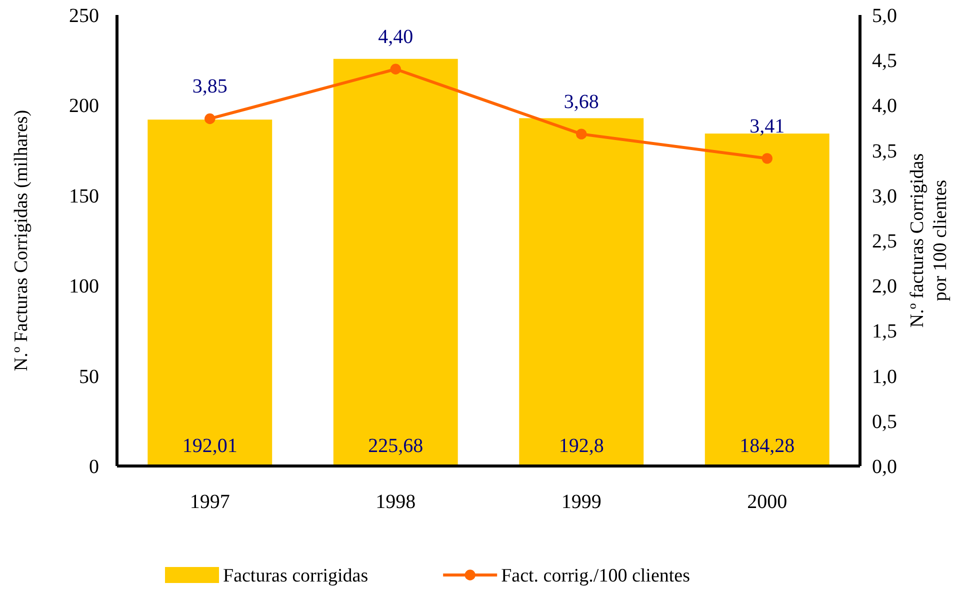 This screenshot has width=977, height=589. Describe the element at coordinates (884, 106) in the screenshot. I see `y2-tick-label: 4,0` at that location.